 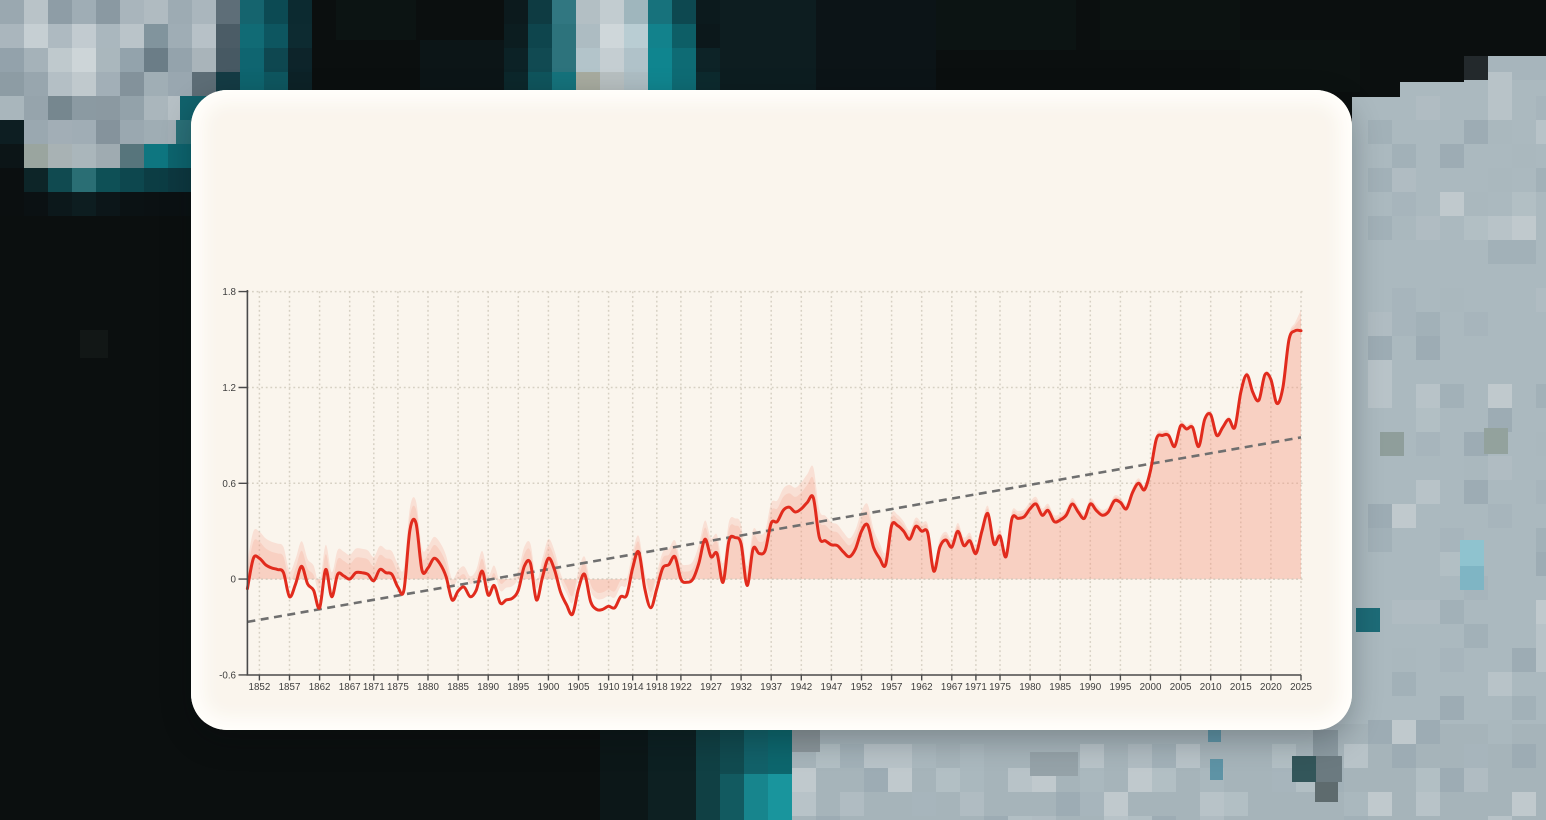 I want to click on svg-text: 1918, so click(x=657, y=687).